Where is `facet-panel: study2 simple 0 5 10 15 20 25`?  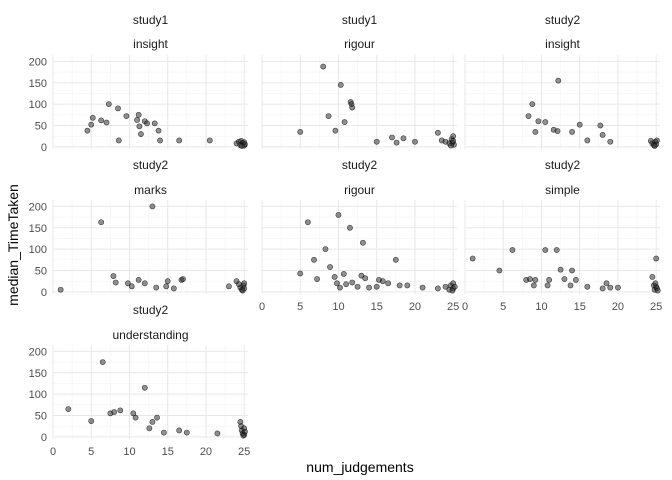 facet-panel: study2 simple 0 5 10 15 20 25 is located at coordinates (562, 235).